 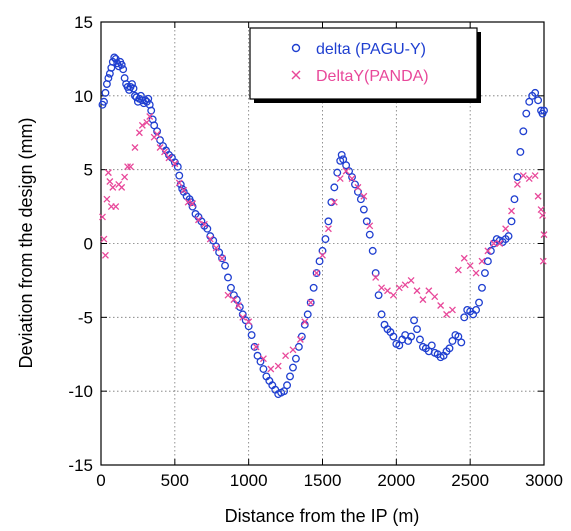 I want to click on y-tick-label: 5, so click(x=88, y=170).